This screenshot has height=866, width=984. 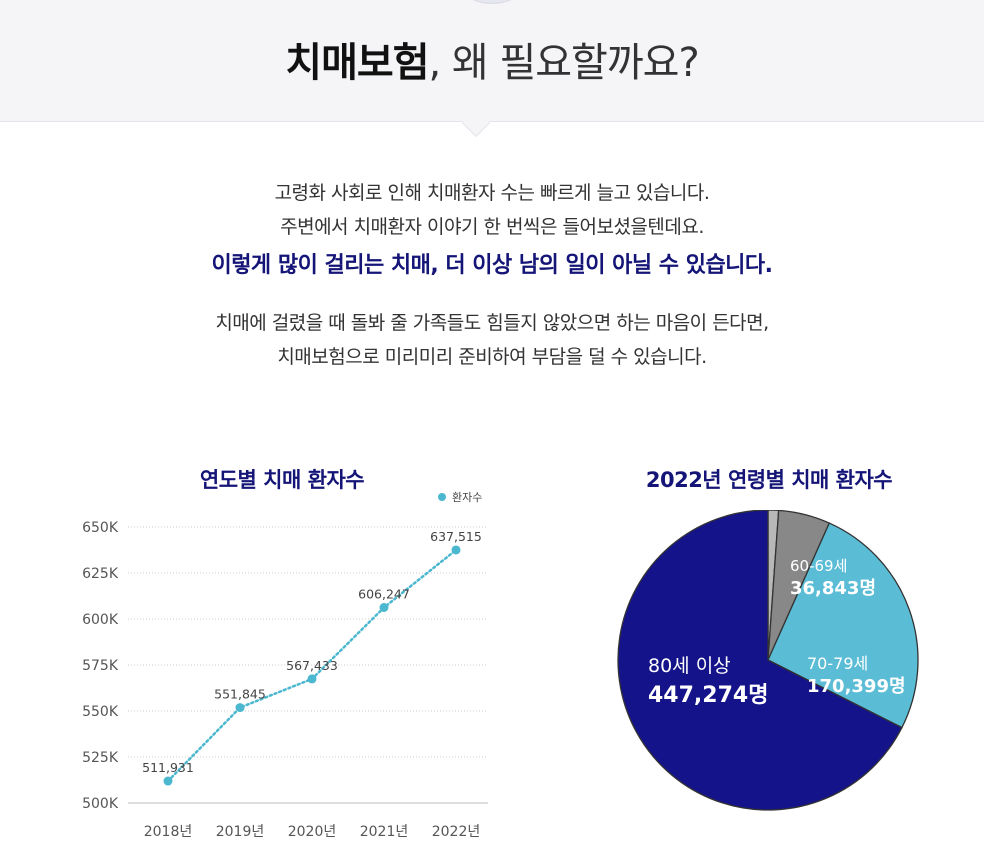 What do you see at coordinates (100, 712) in the screenshot?
I see `y-tick-label: 550K` at bounding box center [100, 712].